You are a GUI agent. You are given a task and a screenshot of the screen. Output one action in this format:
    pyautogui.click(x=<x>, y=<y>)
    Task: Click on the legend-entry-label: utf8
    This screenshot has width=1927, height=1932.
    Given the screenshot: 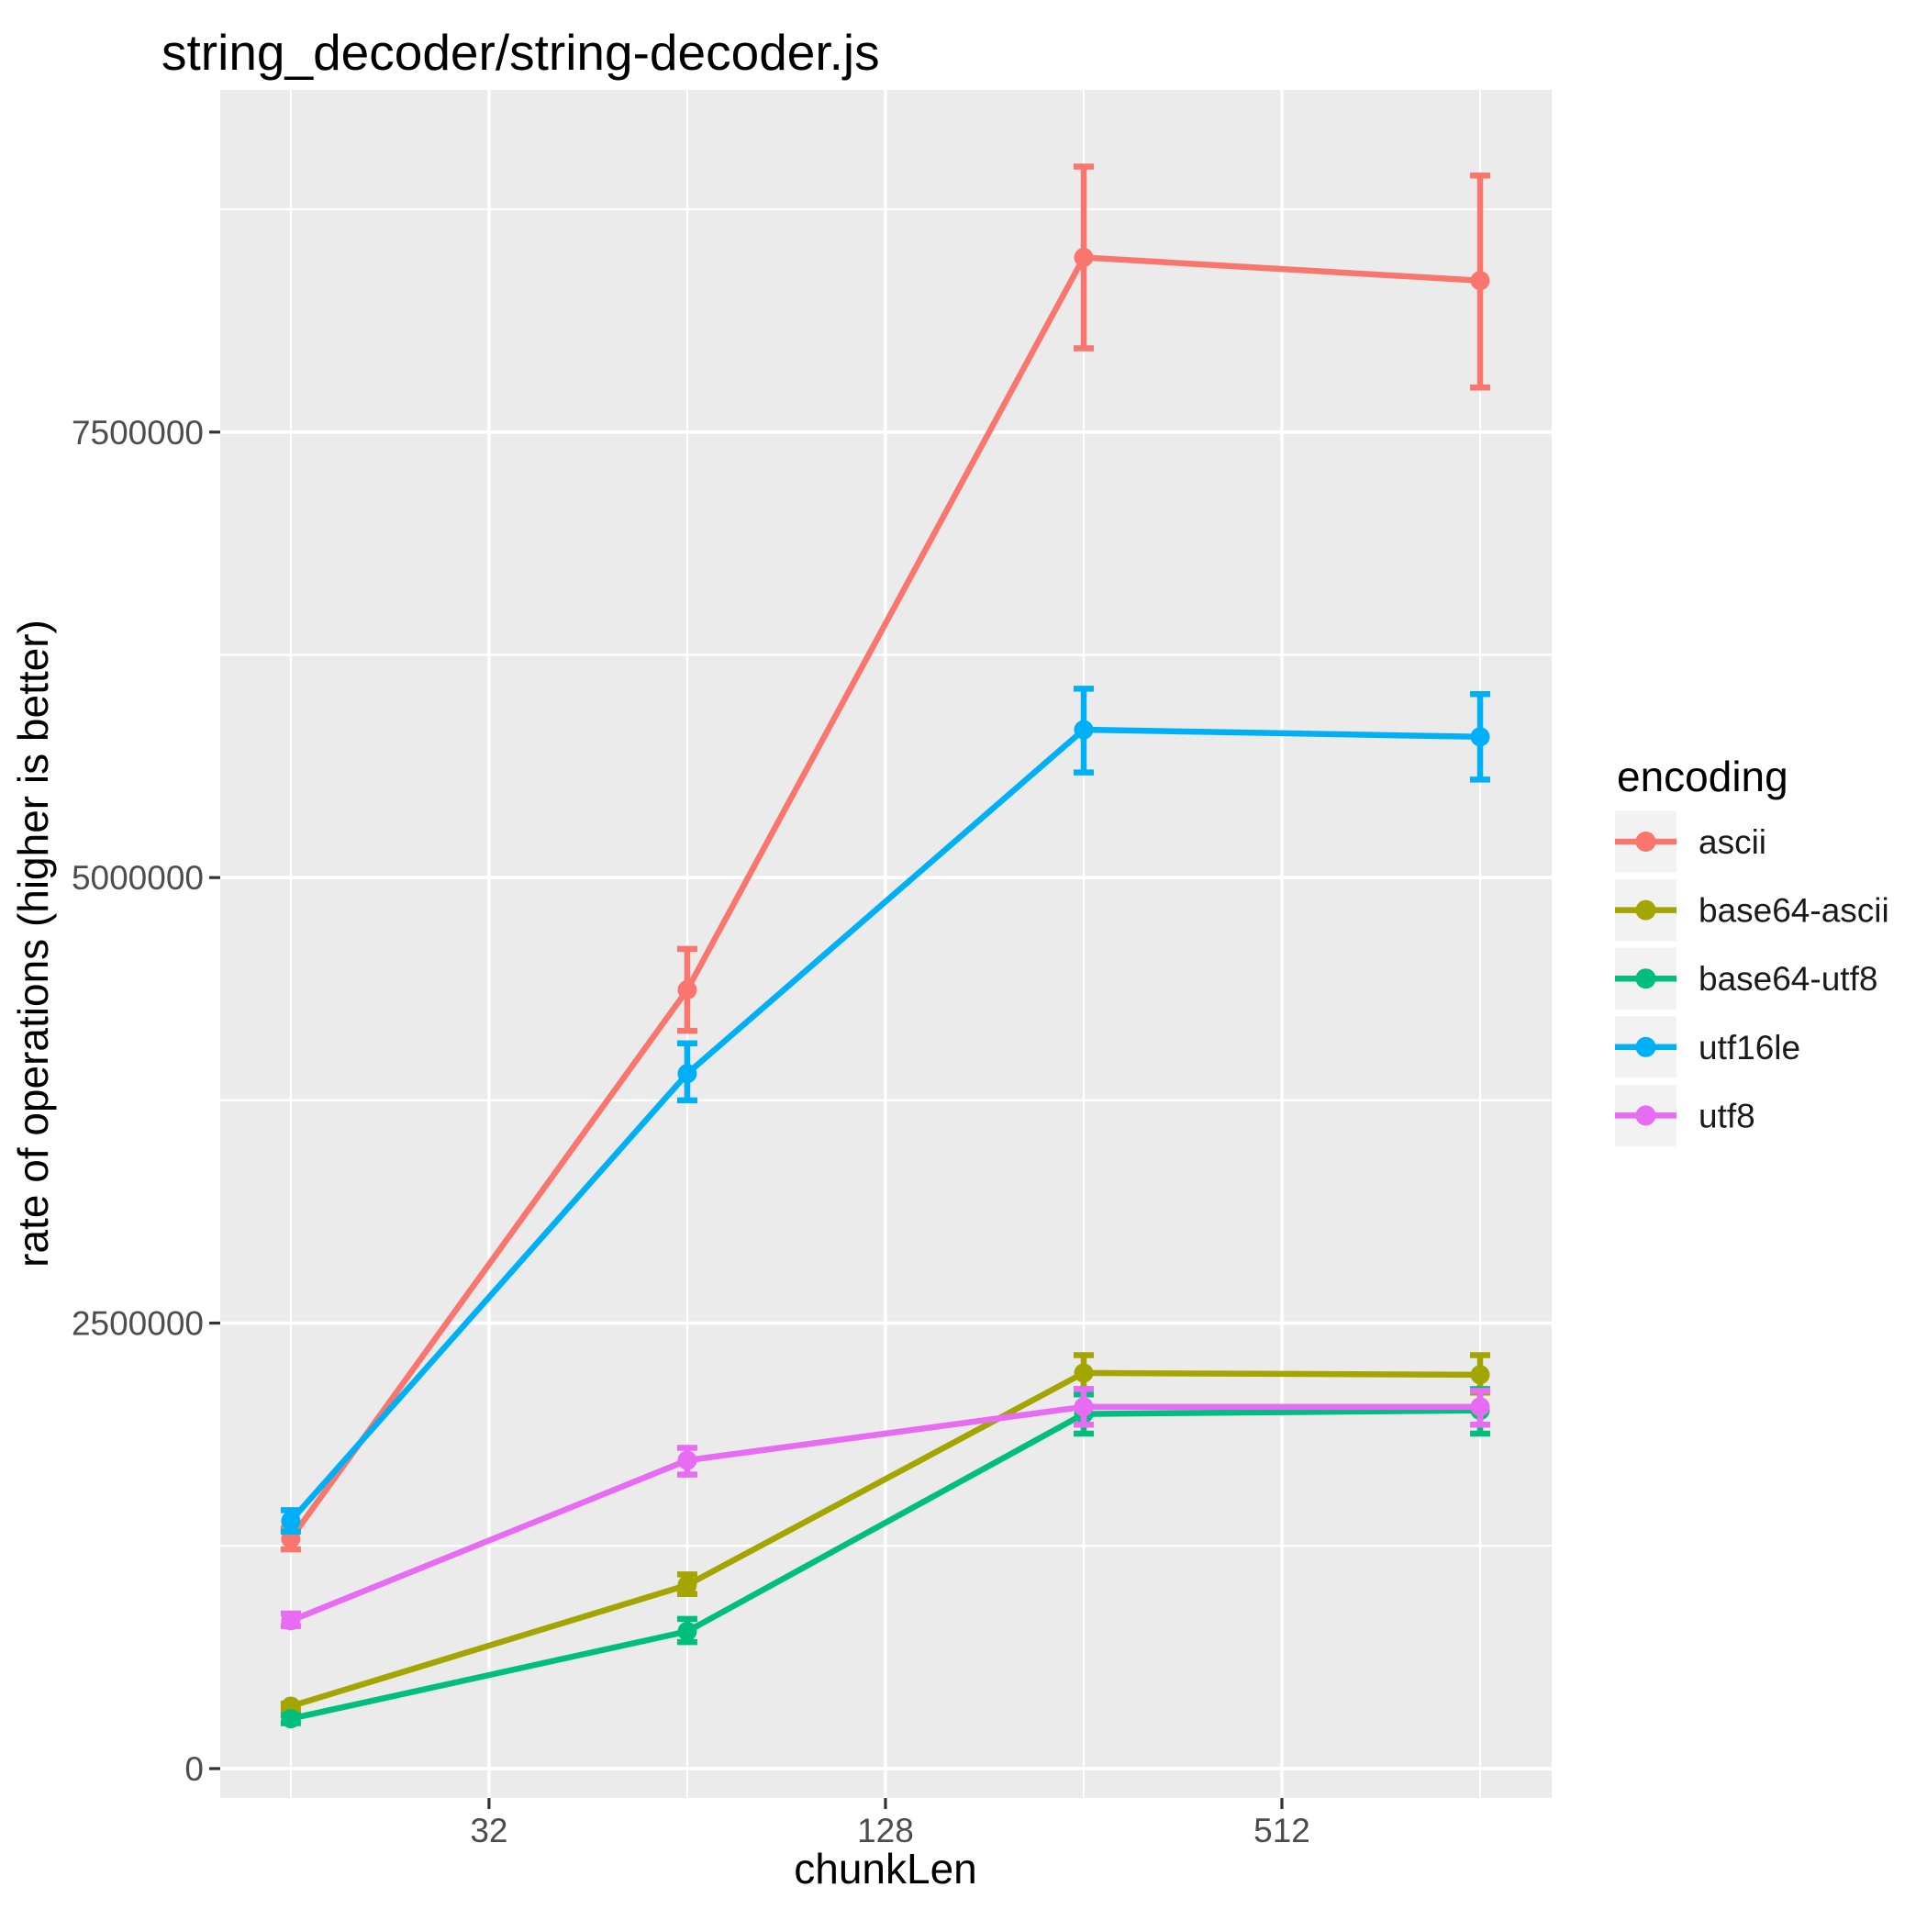 What is the action you would take?
    pyautogui.click(x=1727, y=1115)
    